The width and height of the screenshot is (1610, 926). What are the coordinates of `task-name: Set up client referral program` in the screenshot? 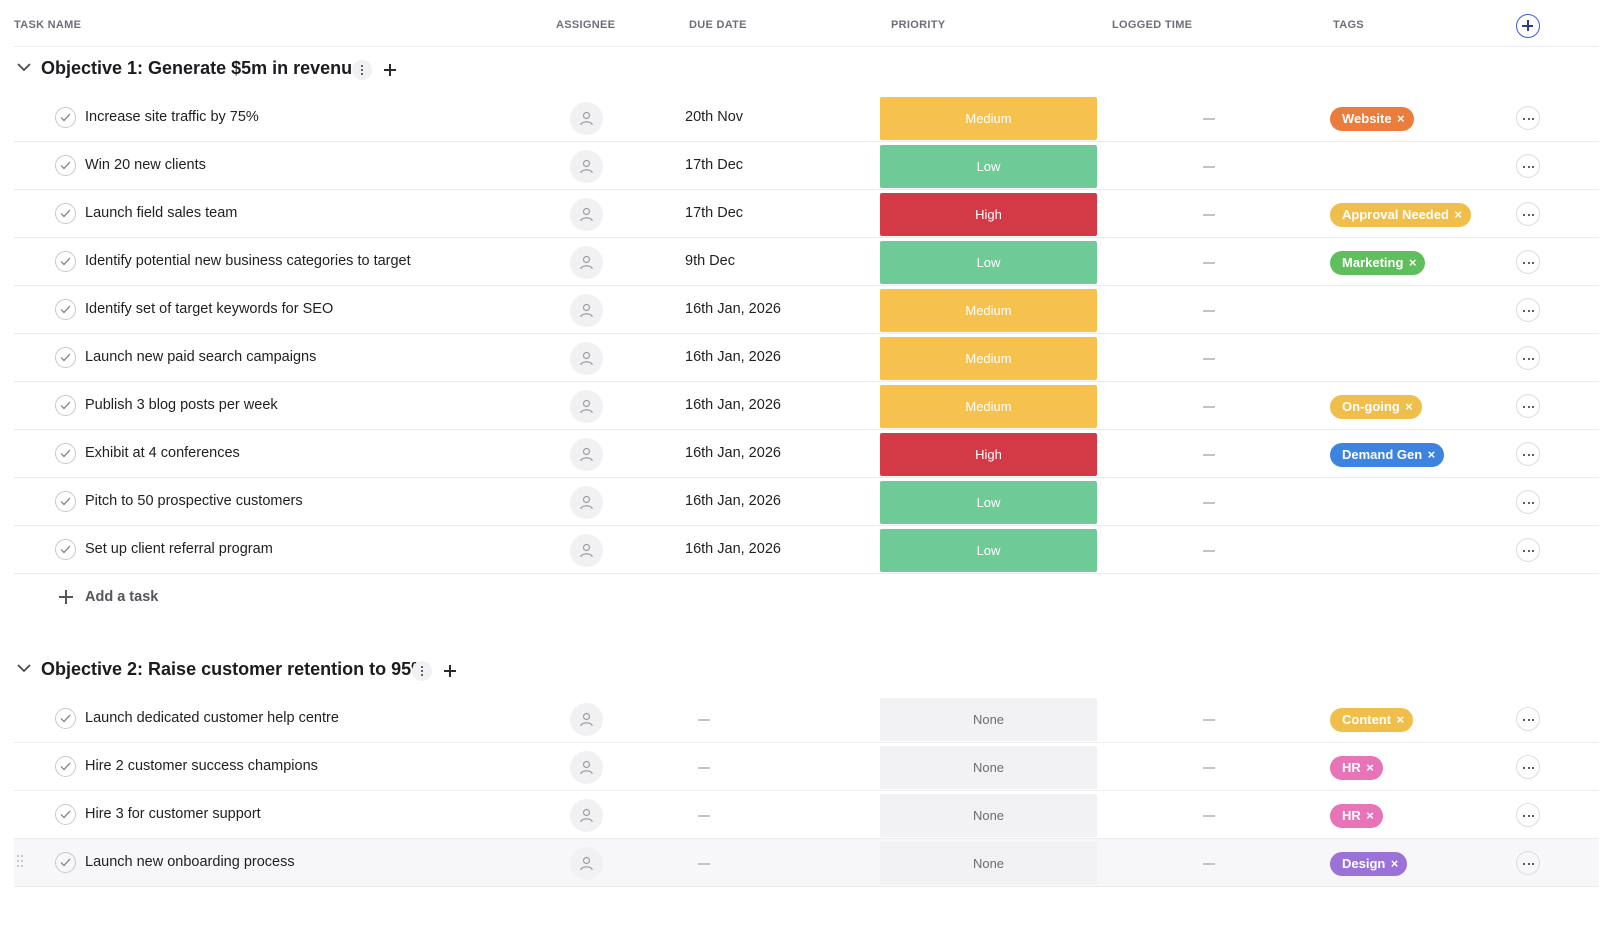 It's located at (179, 549).